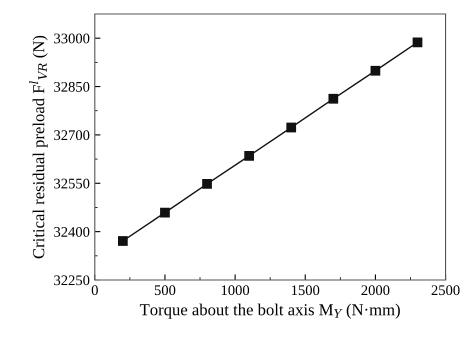  Describe the element at coordinates (306, 290) in the screenshot. I see `x-tick-label: 1500` at that location.